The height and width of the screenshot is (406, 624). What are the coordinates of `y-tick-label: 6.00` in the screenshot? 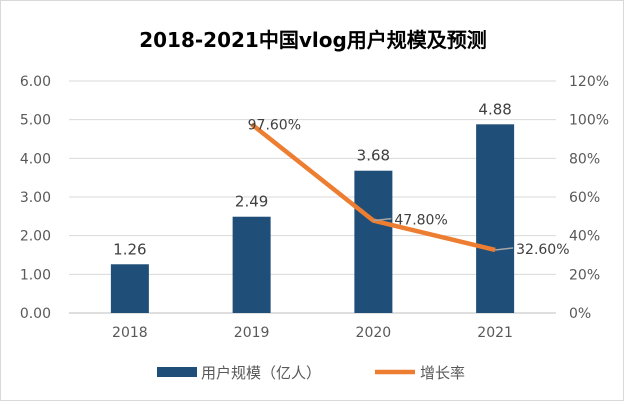 It's located at (35, 82).